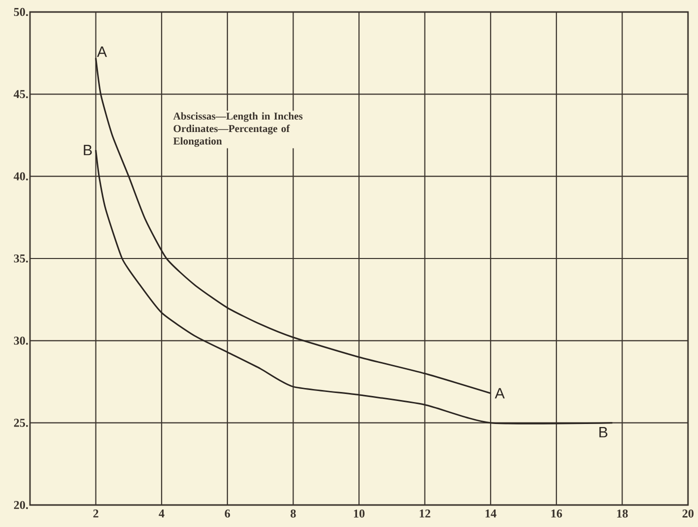 The height and width of the screenshot is (527, 698). What do you see at coordinates (21, 505) in the screenshot?
I see `y-tick-label: 20.` at bounding box center [21, 505].